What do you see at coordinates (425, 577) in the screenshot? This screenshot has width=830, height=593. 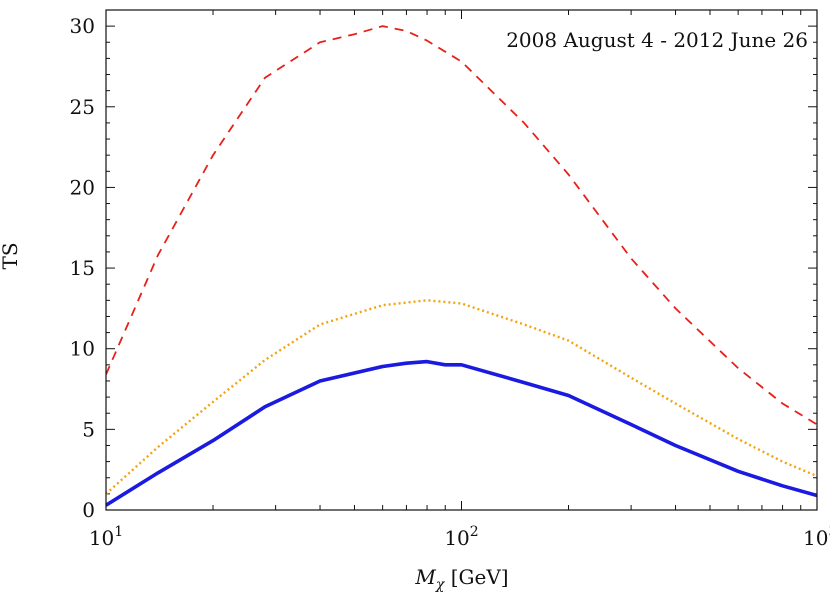 I see `x-axis-label-symbol: M` at bounding box center [425, 577].